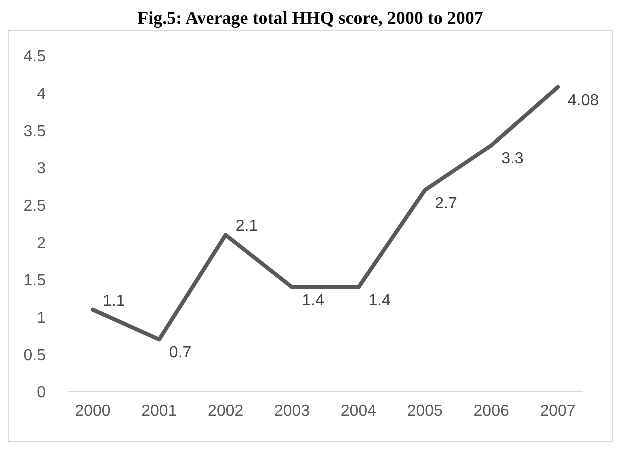 The width and height of the screenshot is (621, 450). What do you see at coordinates (35, 57) in the screenshot?
I see `y-tick-label: 4.5` at bounding box center [35, 57].